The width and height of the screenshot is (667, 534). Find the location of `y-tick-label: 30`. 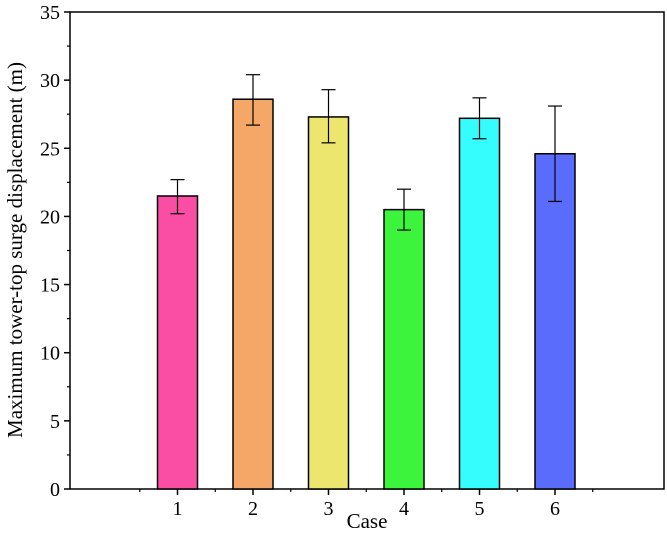

y-tick-label: 30 is located at coordinates (50, 81).